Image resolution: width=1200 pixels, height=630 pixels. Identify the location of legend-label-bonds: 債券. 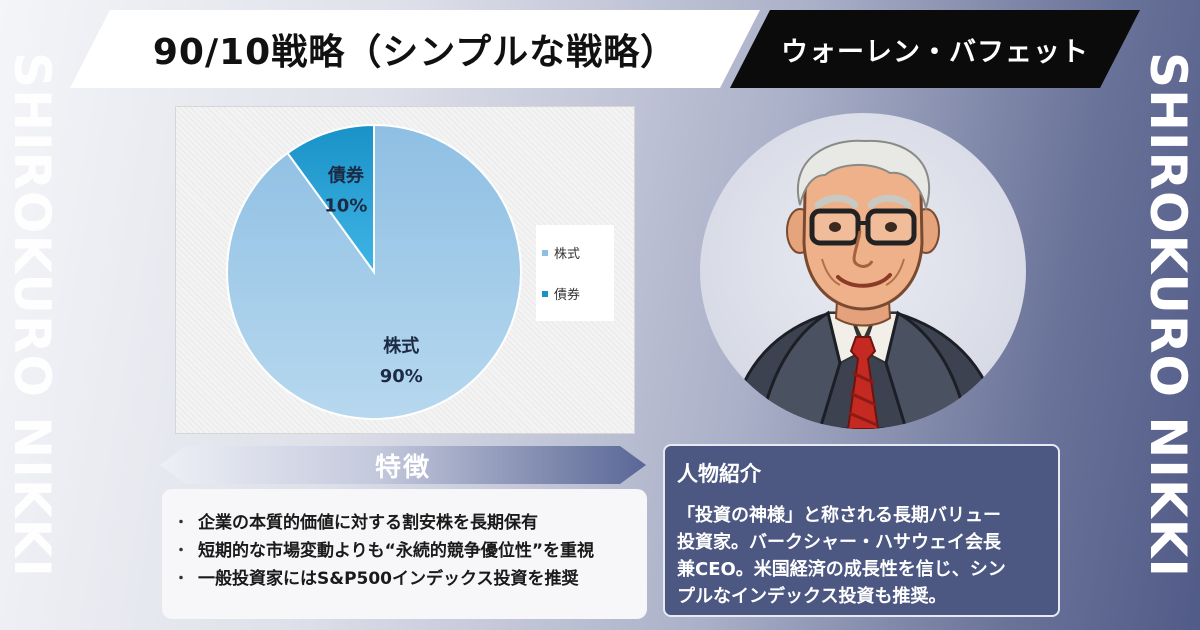
(567, 295).